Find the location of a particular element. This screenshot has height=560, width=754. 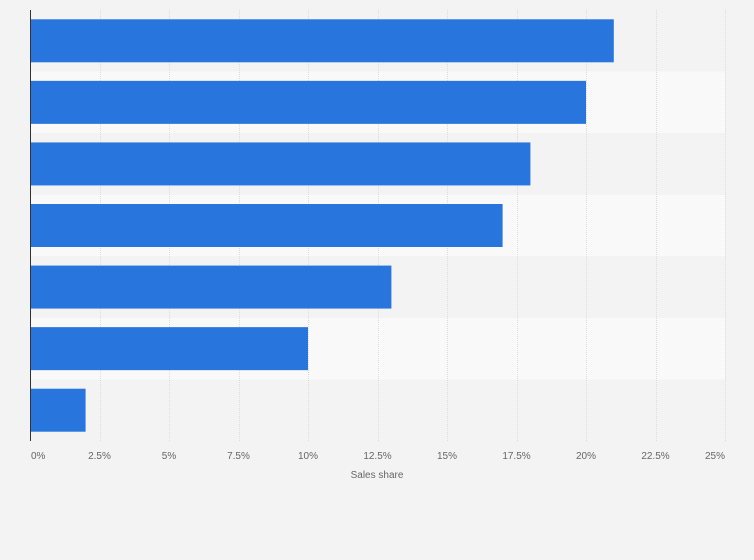

x-tick-label: 5% is located at coordinates (169, 456).